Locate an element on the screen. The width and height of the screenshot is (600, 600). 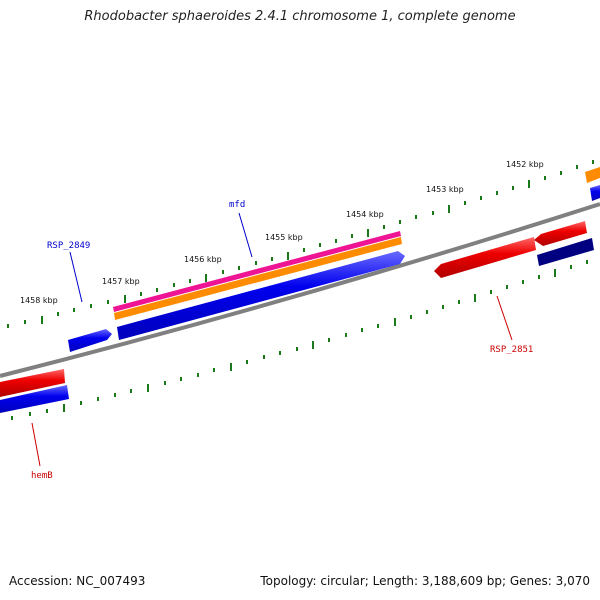
gene-label-rsp2849: RSP_2849 is located at coordinates (68, 246).